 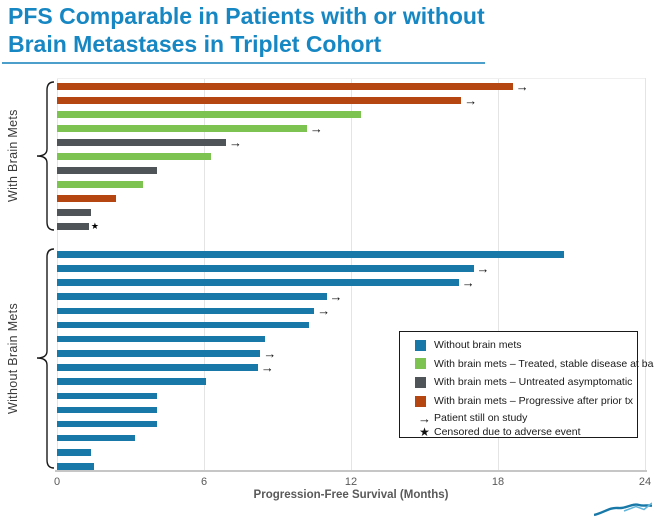 What do you see at coordinates (351, 482) in the screenshot?
I see `x-tick-label: 12` at bounding box center [351, 482].